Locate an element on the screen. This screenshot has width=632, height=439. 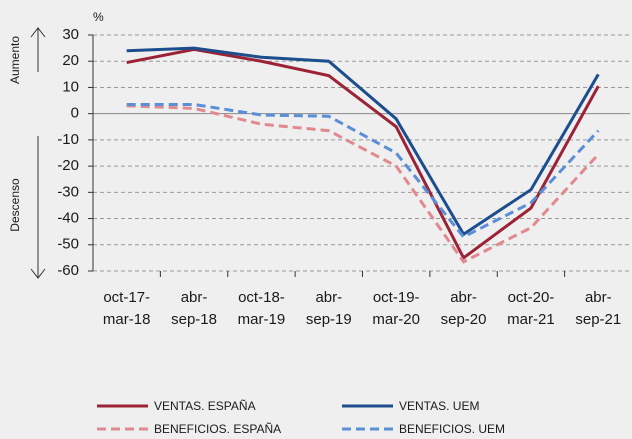
y-tick-label: -40 is located at coordinates (68, 218).